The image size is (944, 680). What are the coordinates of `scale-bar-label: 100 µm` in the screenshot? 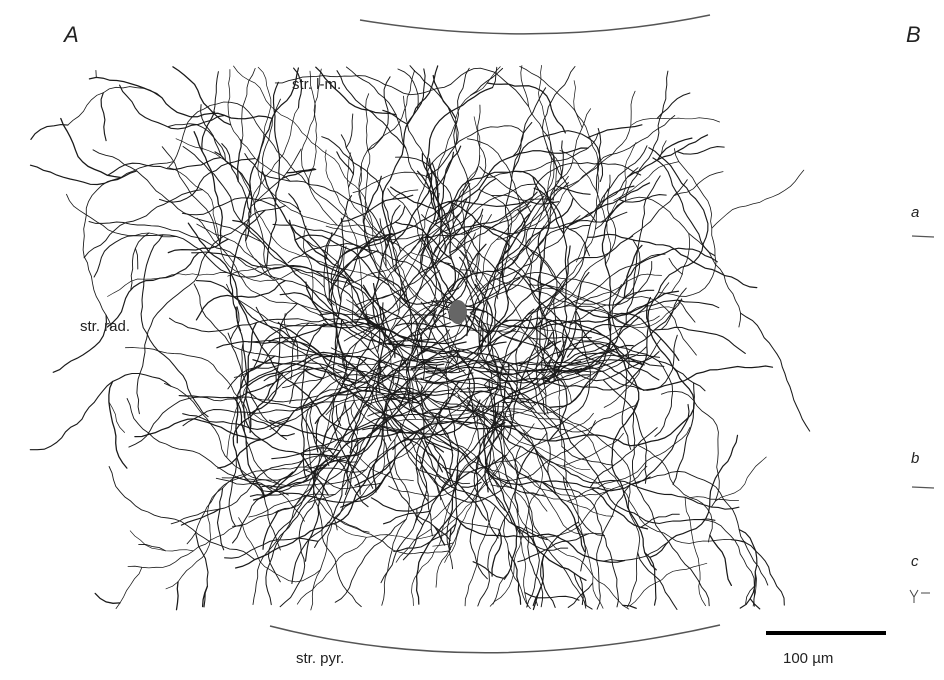 It's located at (808, 658).